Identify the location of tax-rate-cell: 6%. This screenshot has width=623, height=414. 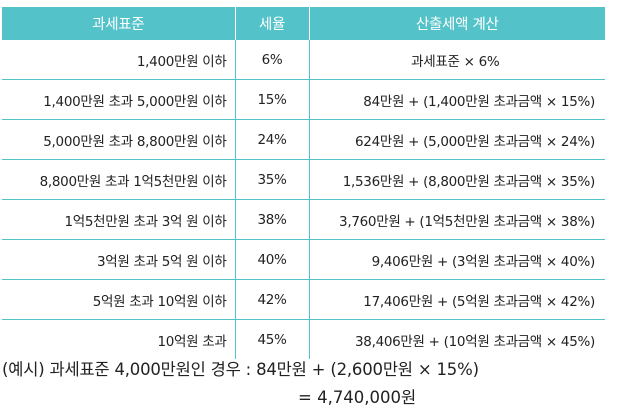
(272, 60).